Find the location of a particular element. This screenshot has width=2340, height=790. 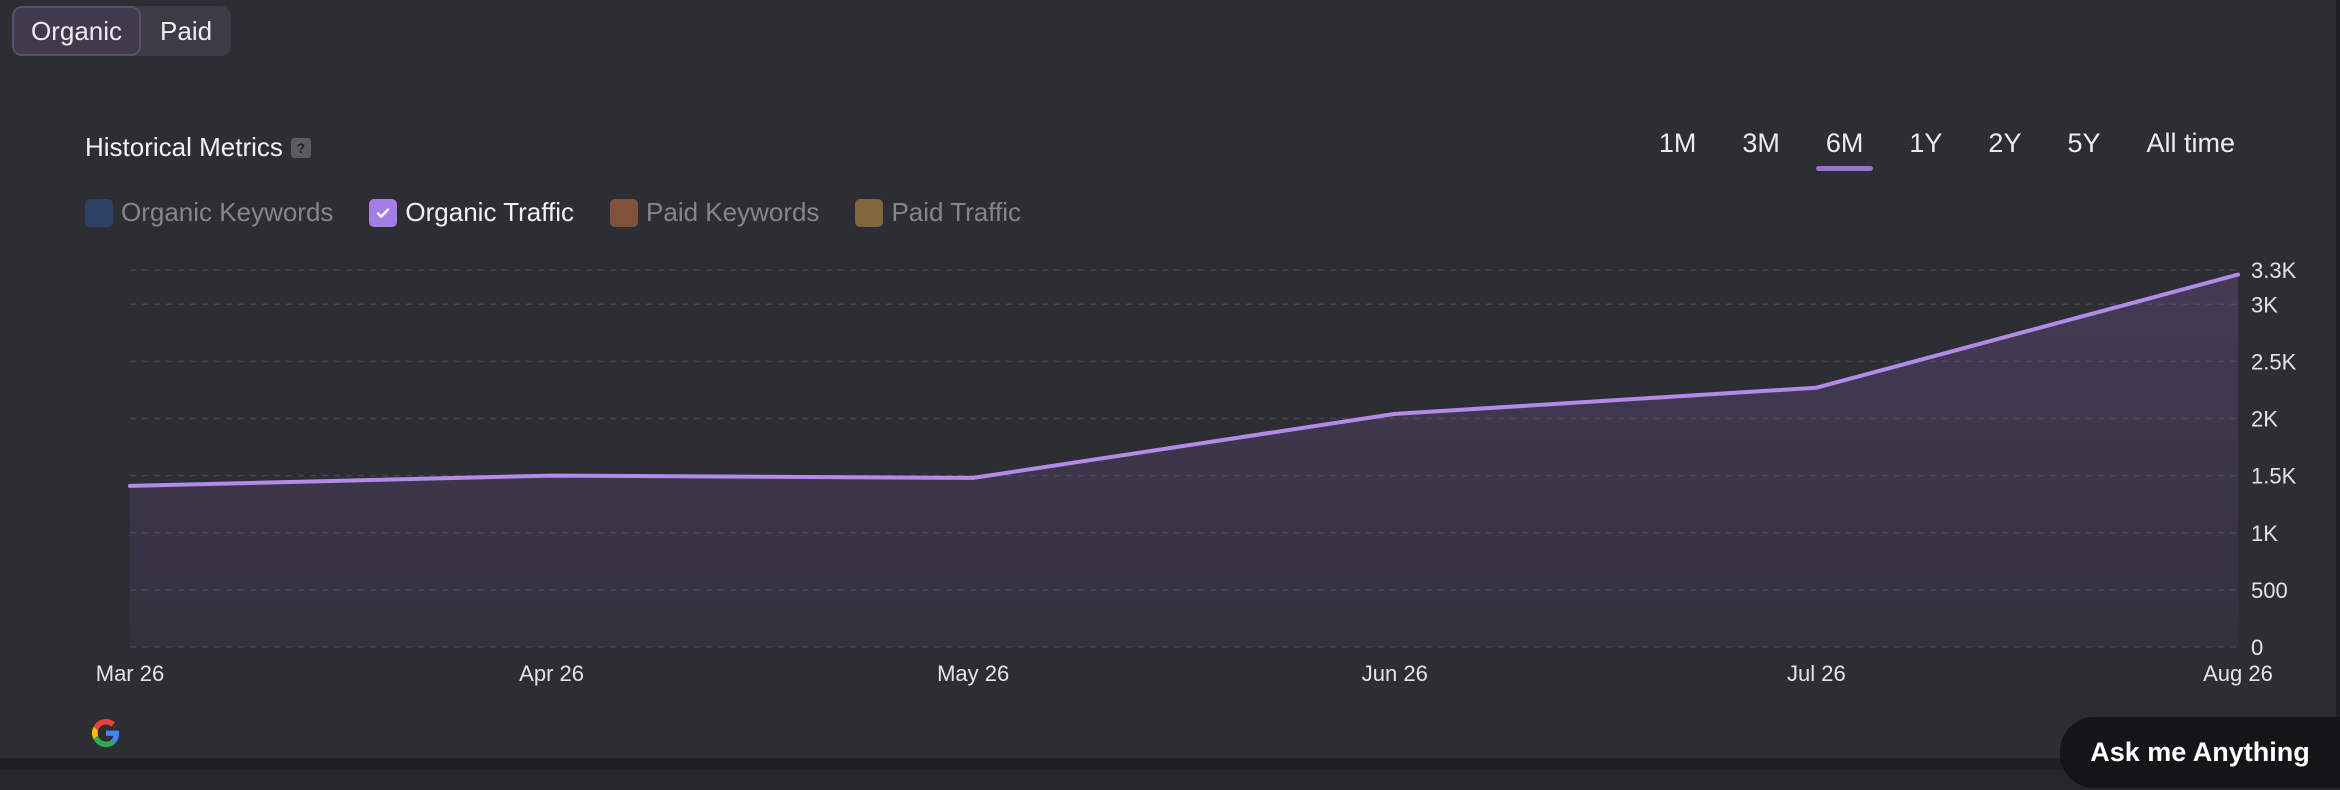

y-tick-label: 1.5K is located at coordinates (2274, 476).